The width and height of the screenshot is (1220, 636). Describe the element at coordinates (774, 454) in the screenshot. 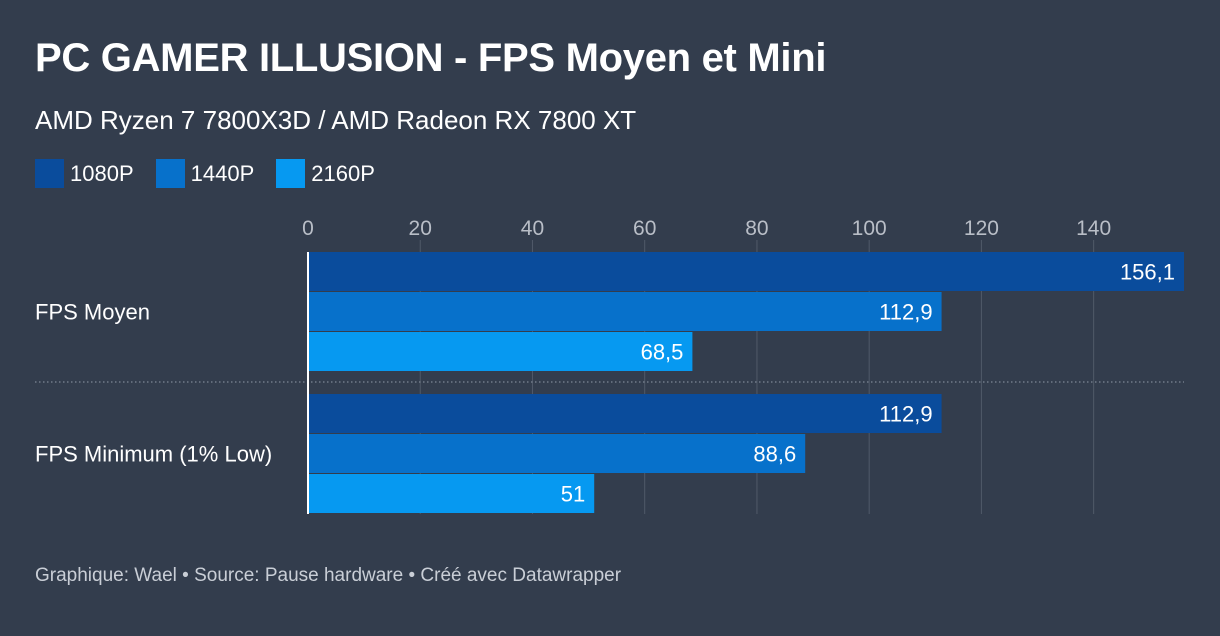

I see `data-label: 88,6` at that location.